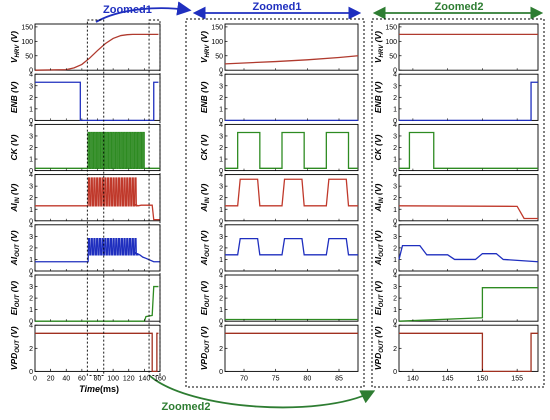  Describe the element at coordinates (276, 378) in the screenshot. I see `x-tick-label: 75` at that location.